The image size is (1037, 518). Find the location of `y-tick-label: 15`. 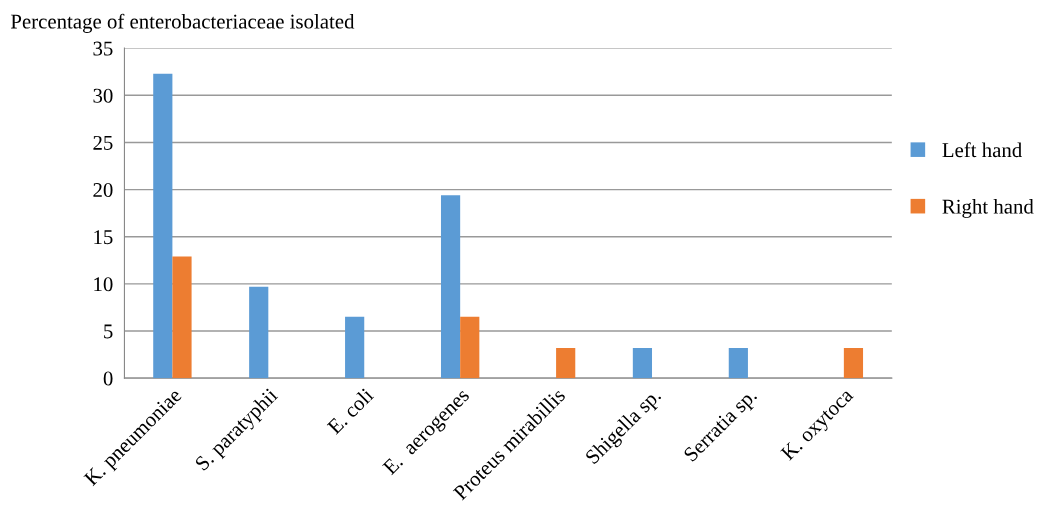

y-tick-label: 15 is located at coordinates (103, 237).